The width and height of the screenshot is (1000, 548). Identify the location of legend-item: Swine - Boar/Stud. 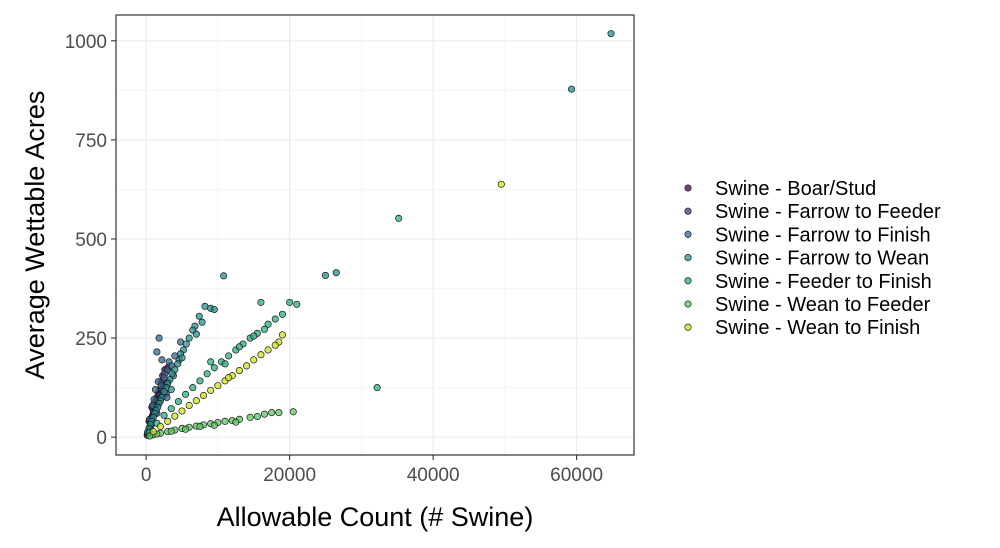
(780, 189).